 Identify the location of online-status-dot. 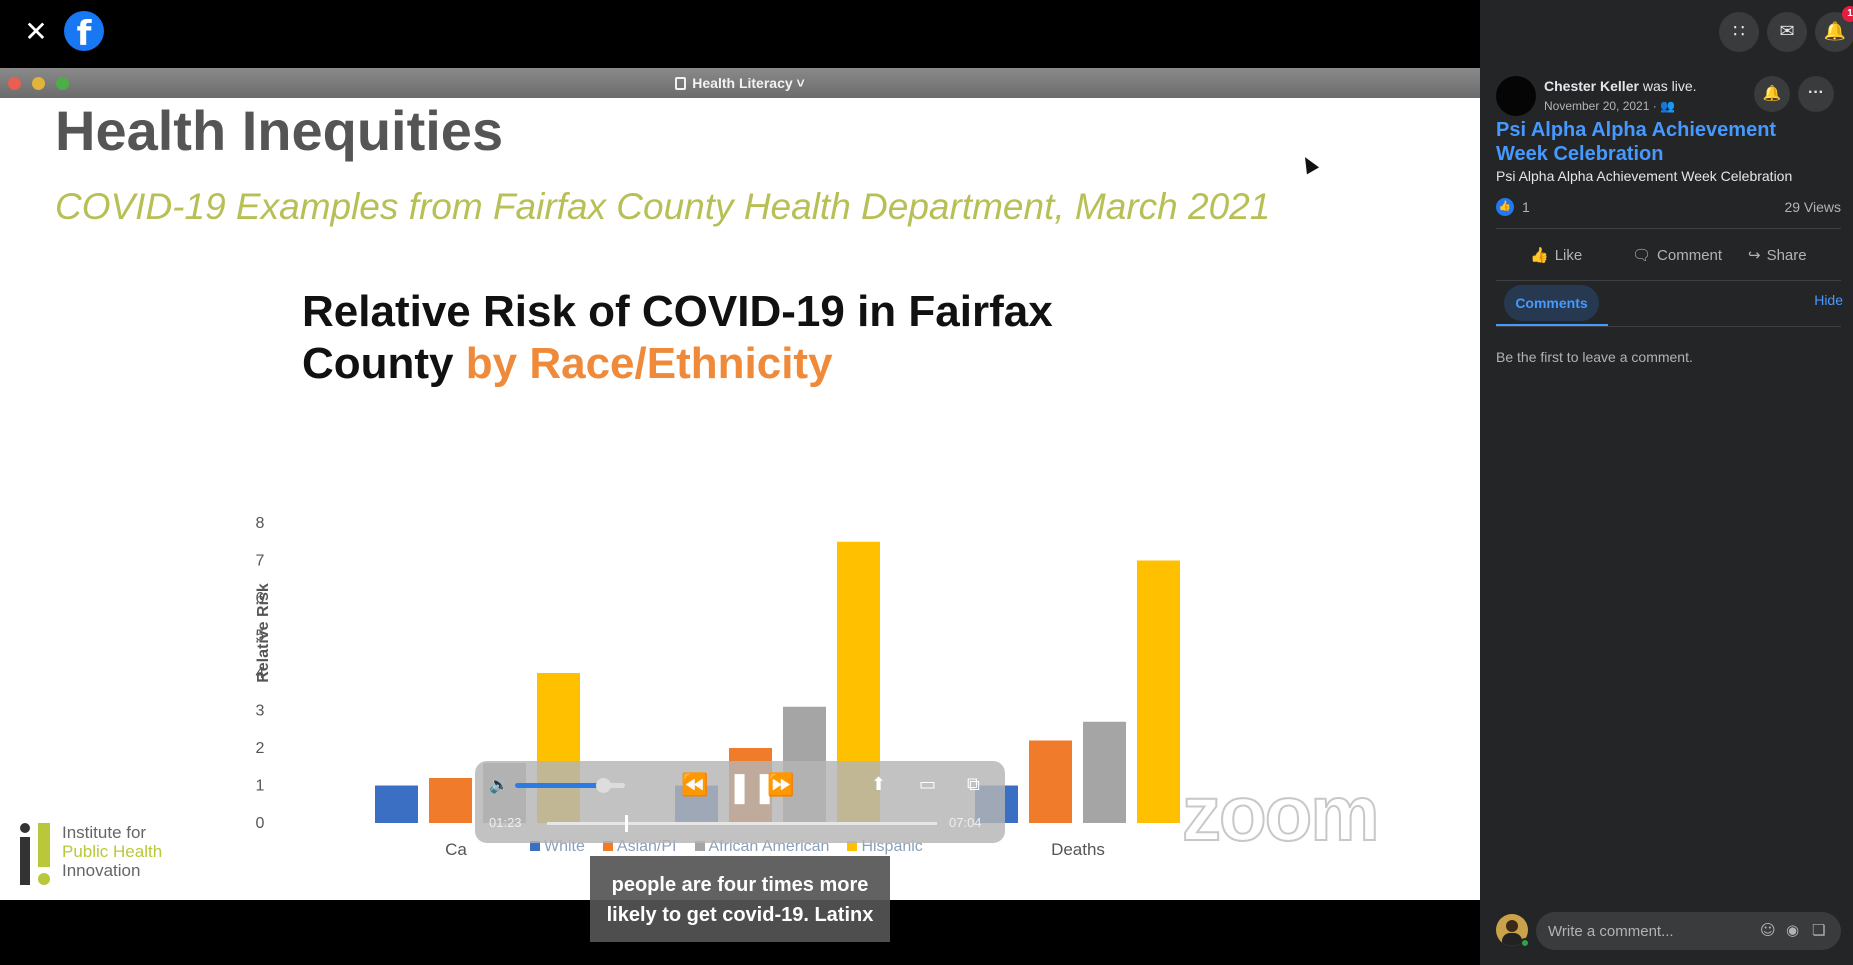
(1525, 943).